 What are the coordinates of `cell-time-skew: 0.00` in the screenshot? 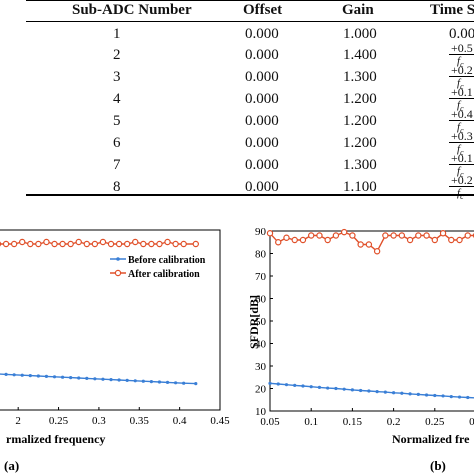 It's located at (461, 34).